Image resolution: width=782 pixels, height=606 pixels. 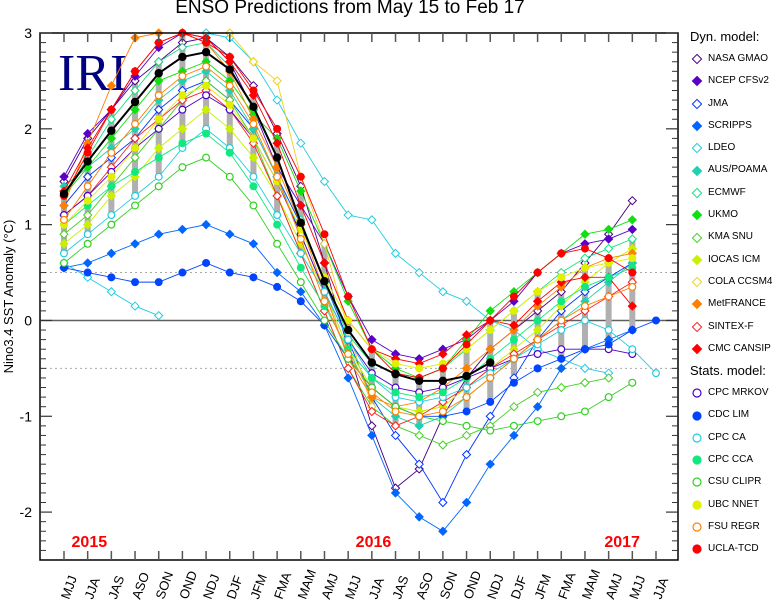 What do you see at coordinates (622, 542) in the screenshot?
I see `year-label: 2017` at bounding box center [622, 542].